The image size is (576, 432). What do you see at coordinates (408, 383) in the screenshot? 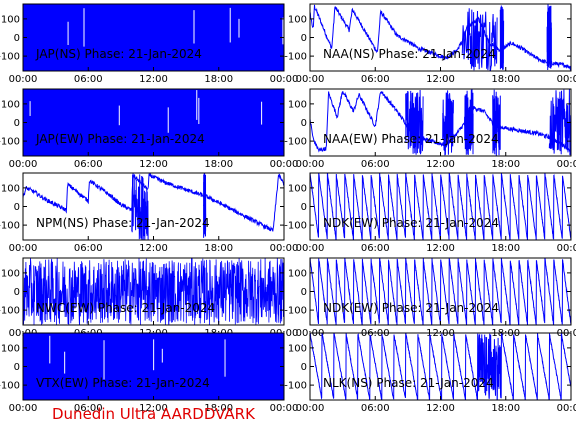
I see `chart-title: NLK(NS) Phase: 21-Jan-2024` at bounding box center [408, 383].